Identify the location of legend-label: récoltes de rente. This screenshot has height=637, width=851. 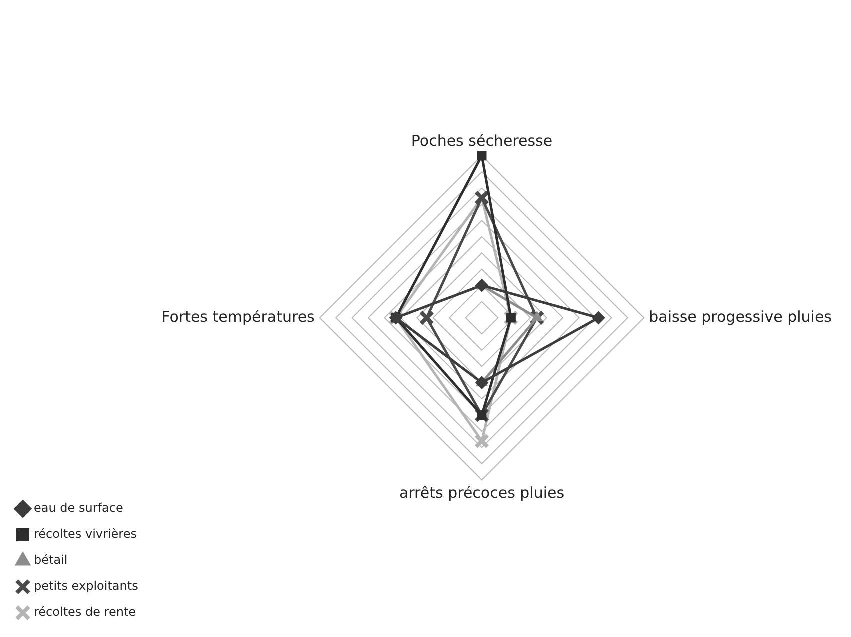
(85, 612).